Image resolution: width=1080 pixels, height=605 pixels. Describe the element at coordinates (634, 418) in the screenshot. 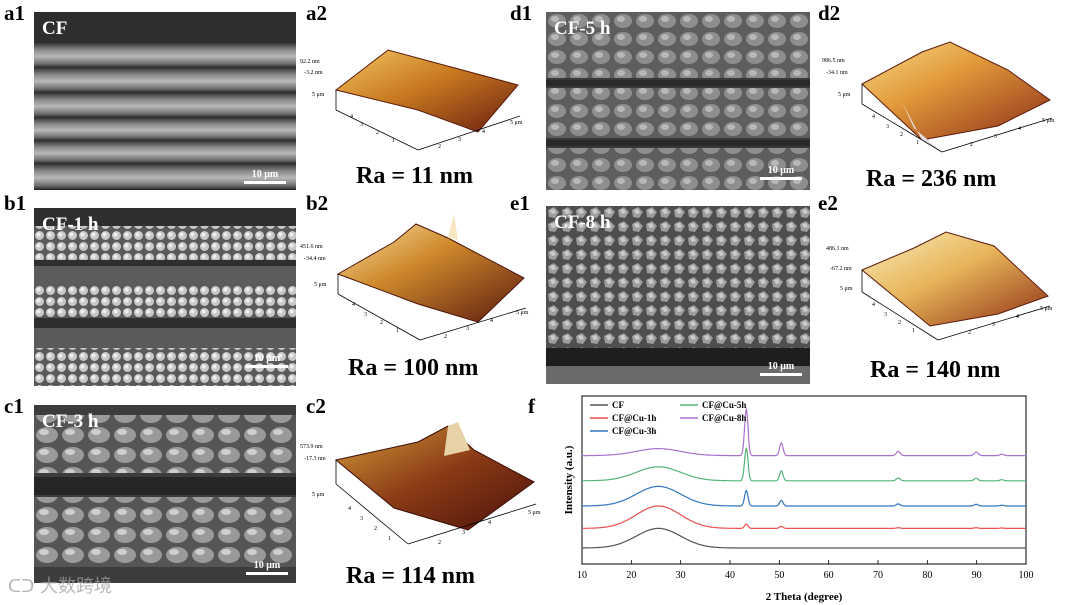

I see `legend-label-1: CF@Cu-1h` at that location.